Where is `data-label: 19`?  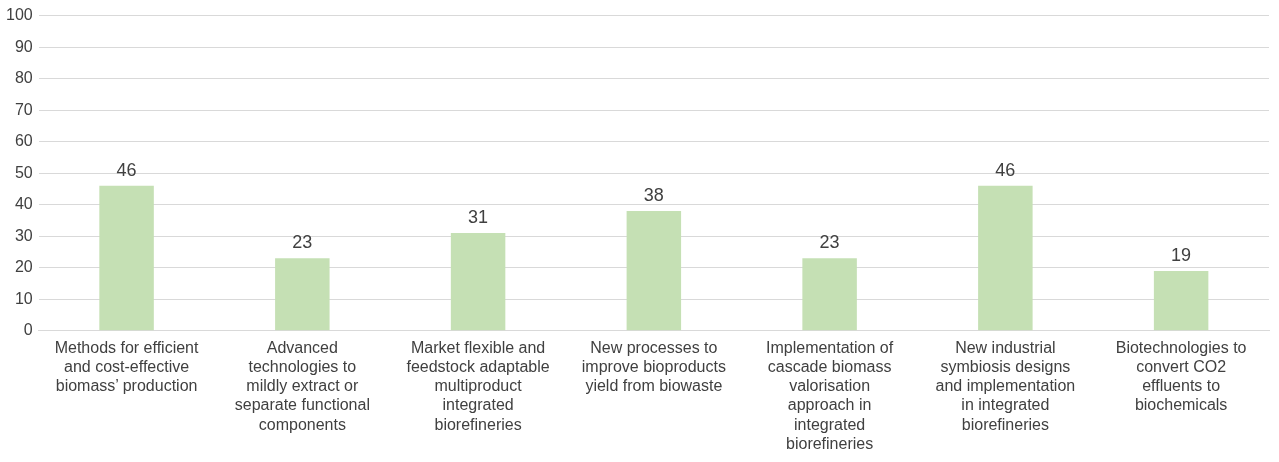 data-label: 19 is located at coordinates (1181, 254).